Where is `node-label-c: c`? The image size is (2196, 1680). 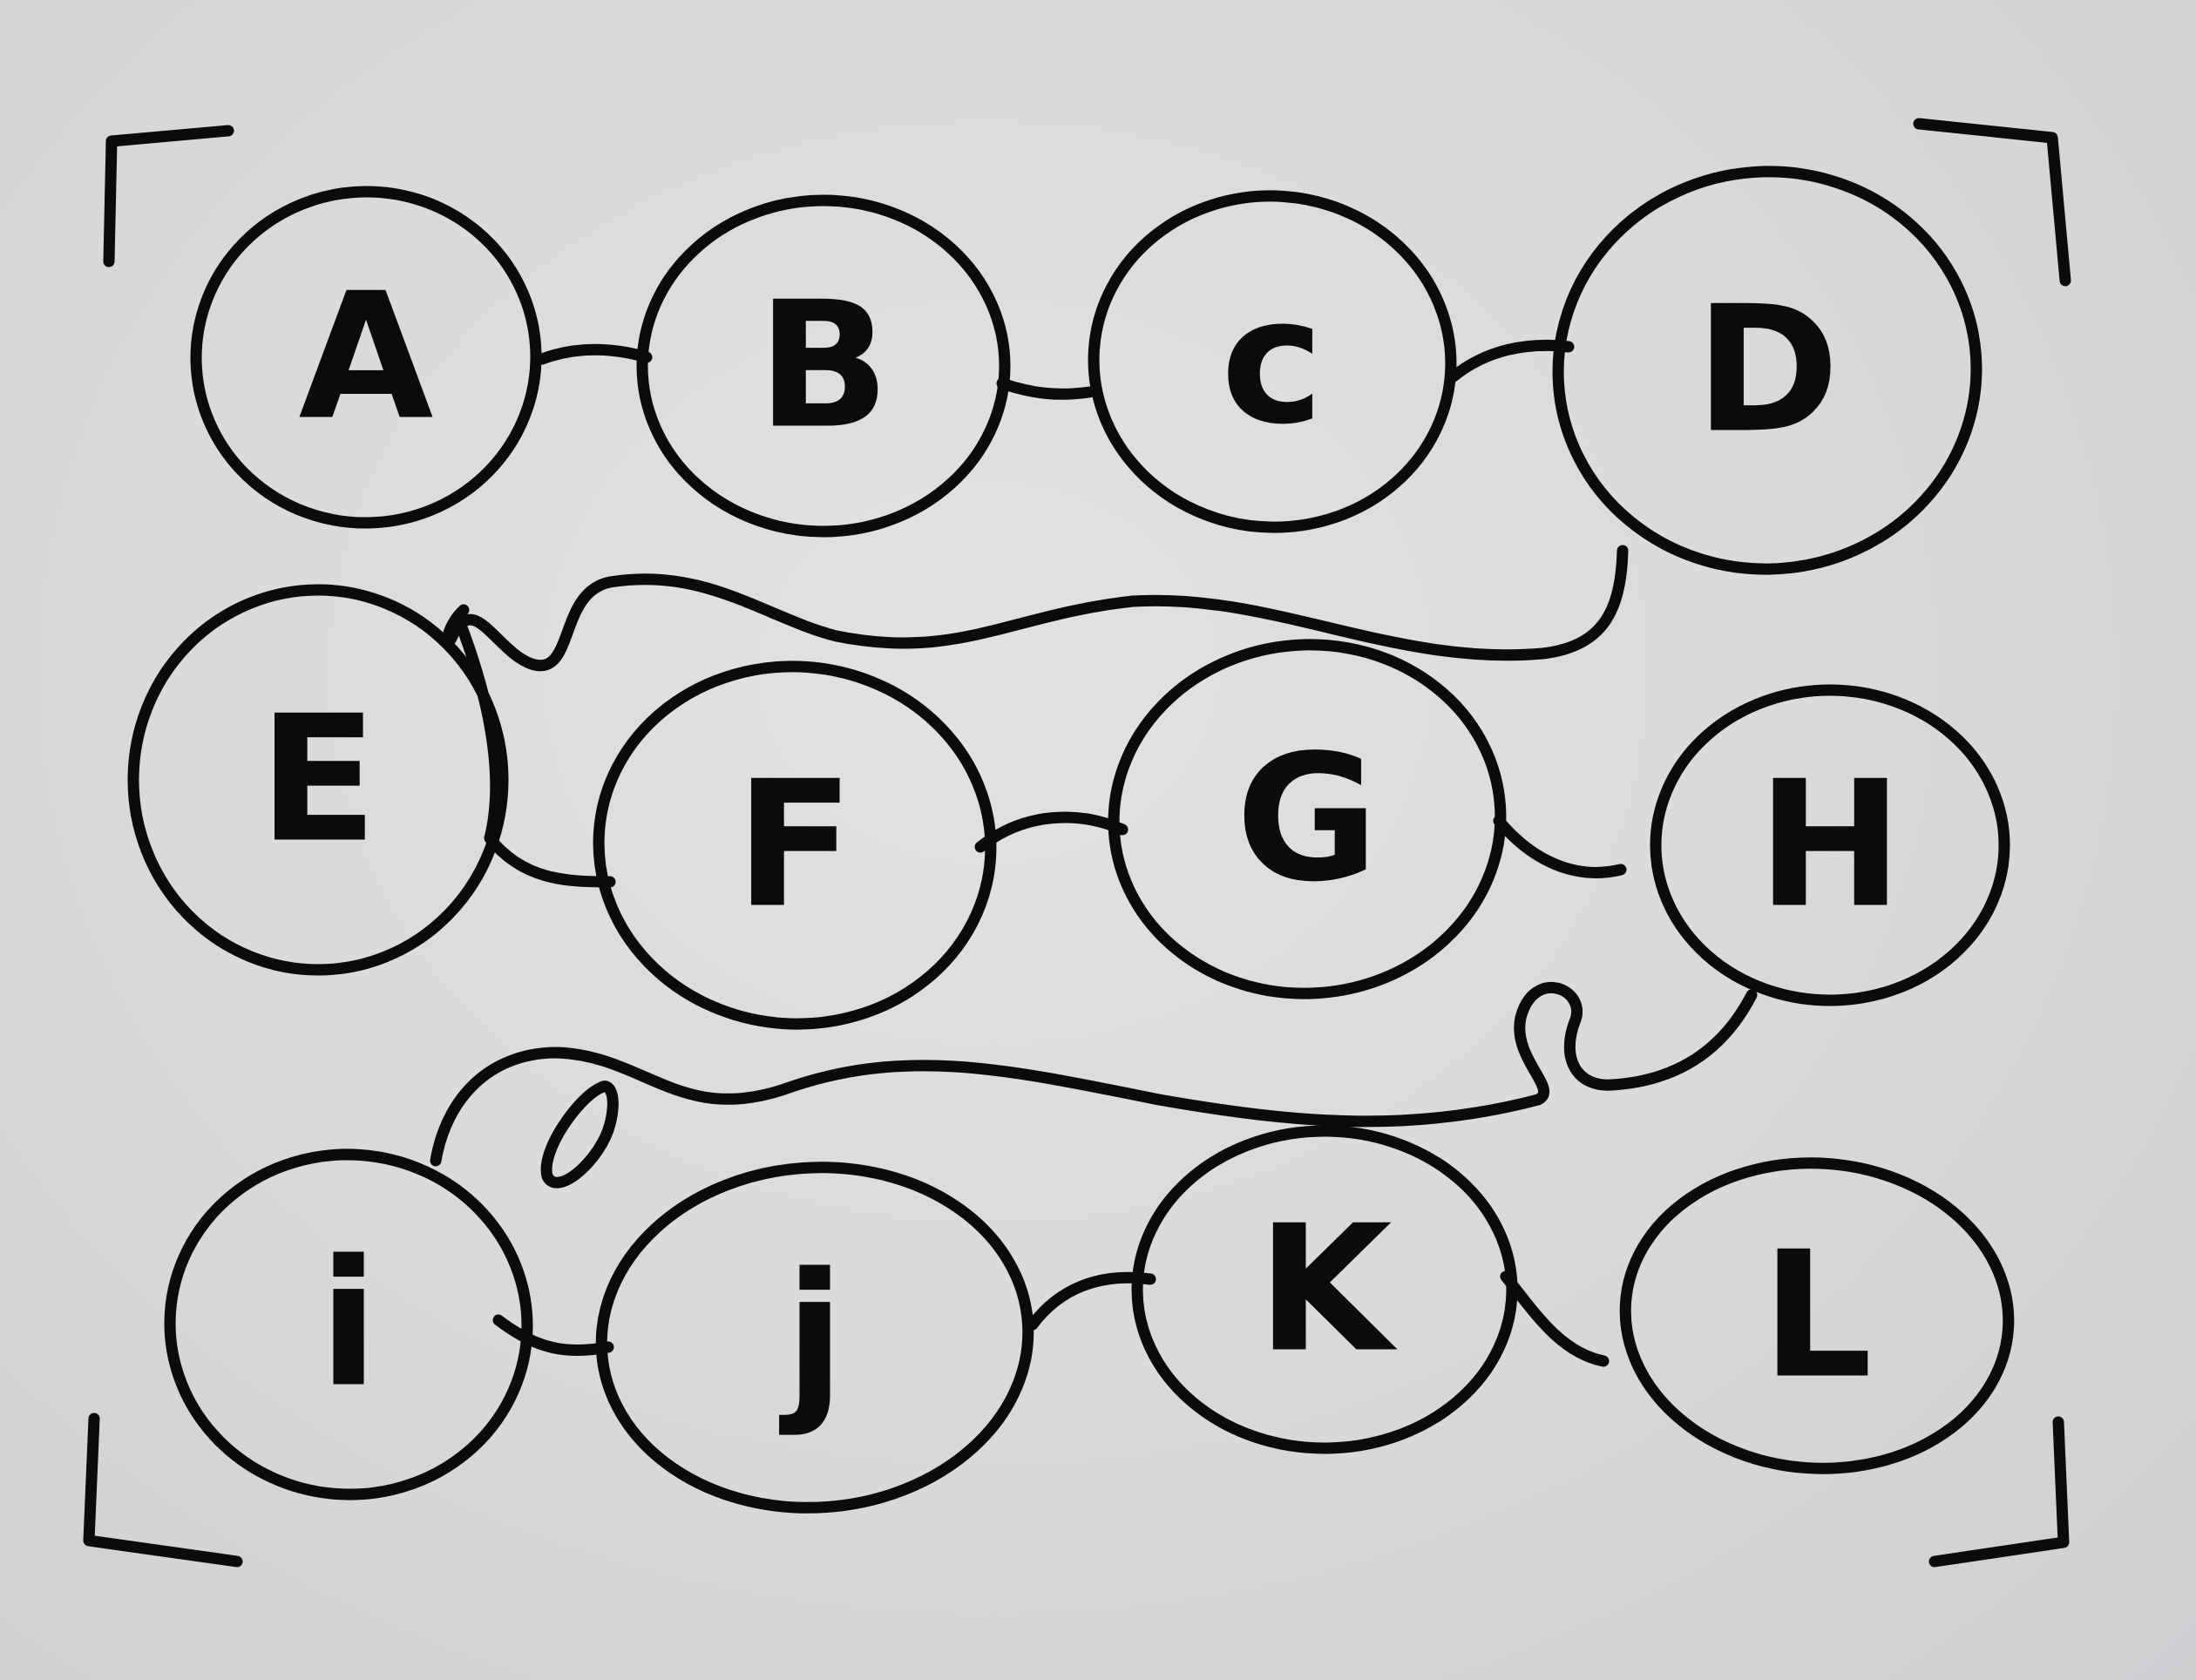
node-label-c: c is located at coordinates (1273, 362).